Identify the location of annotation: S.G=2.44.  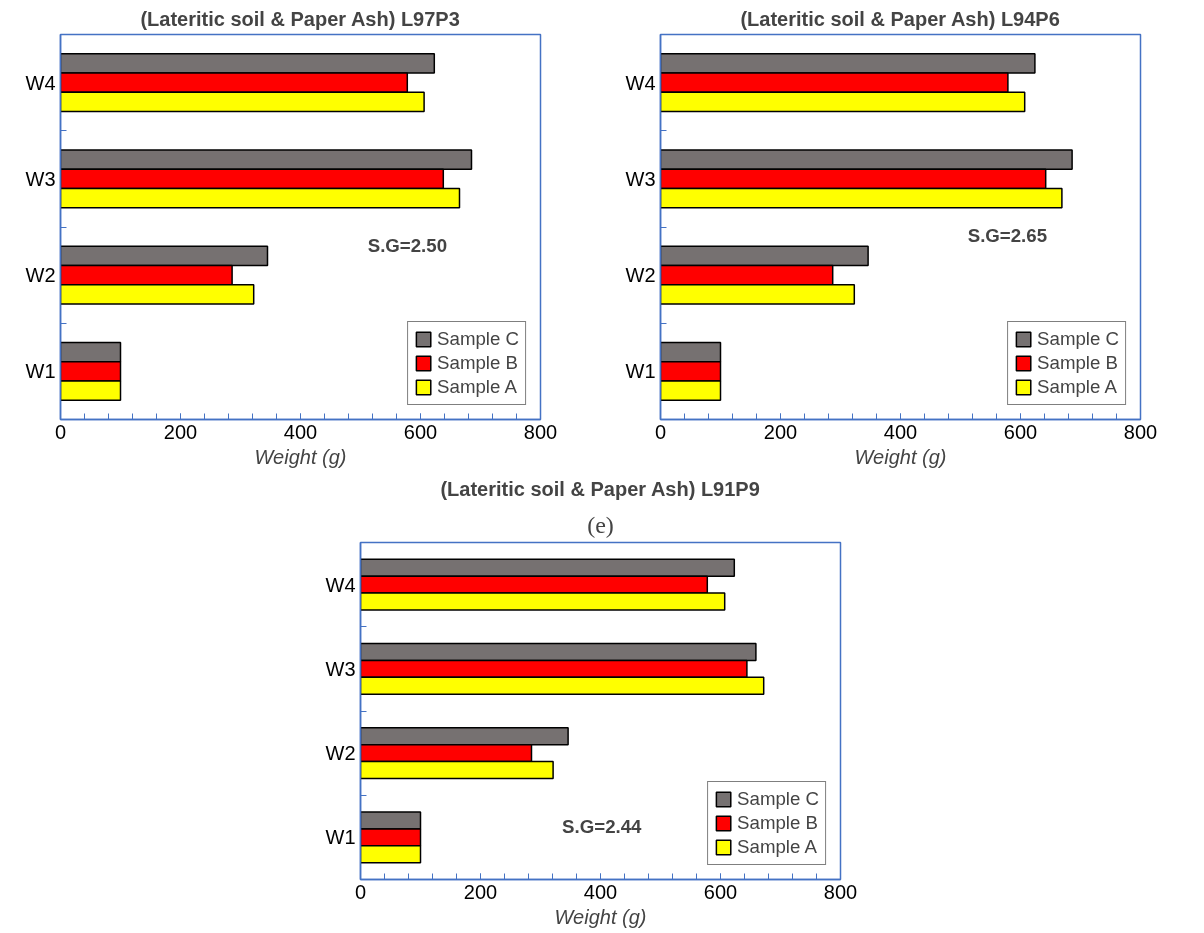
(602, 827).